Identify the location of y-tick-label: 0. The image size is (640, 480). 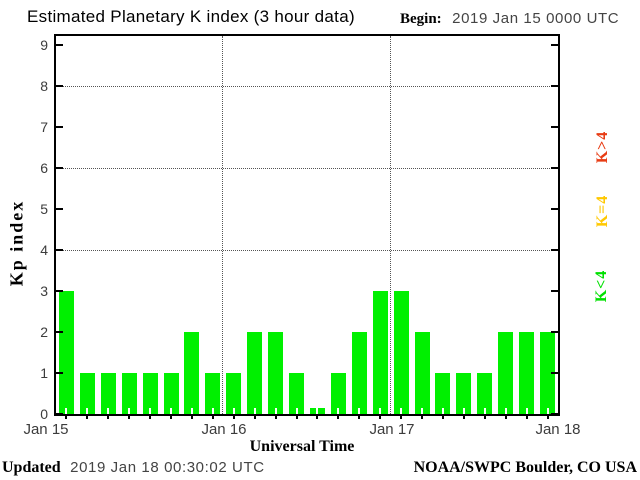
(44, 414).